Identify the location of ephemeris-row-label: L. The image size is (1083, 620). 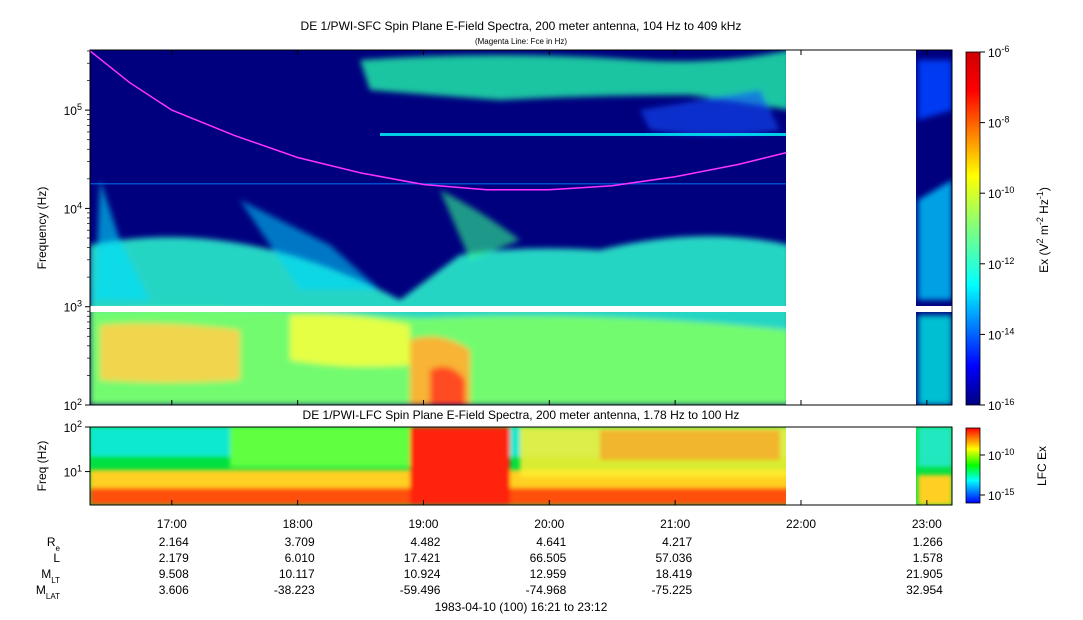
(56, 558).